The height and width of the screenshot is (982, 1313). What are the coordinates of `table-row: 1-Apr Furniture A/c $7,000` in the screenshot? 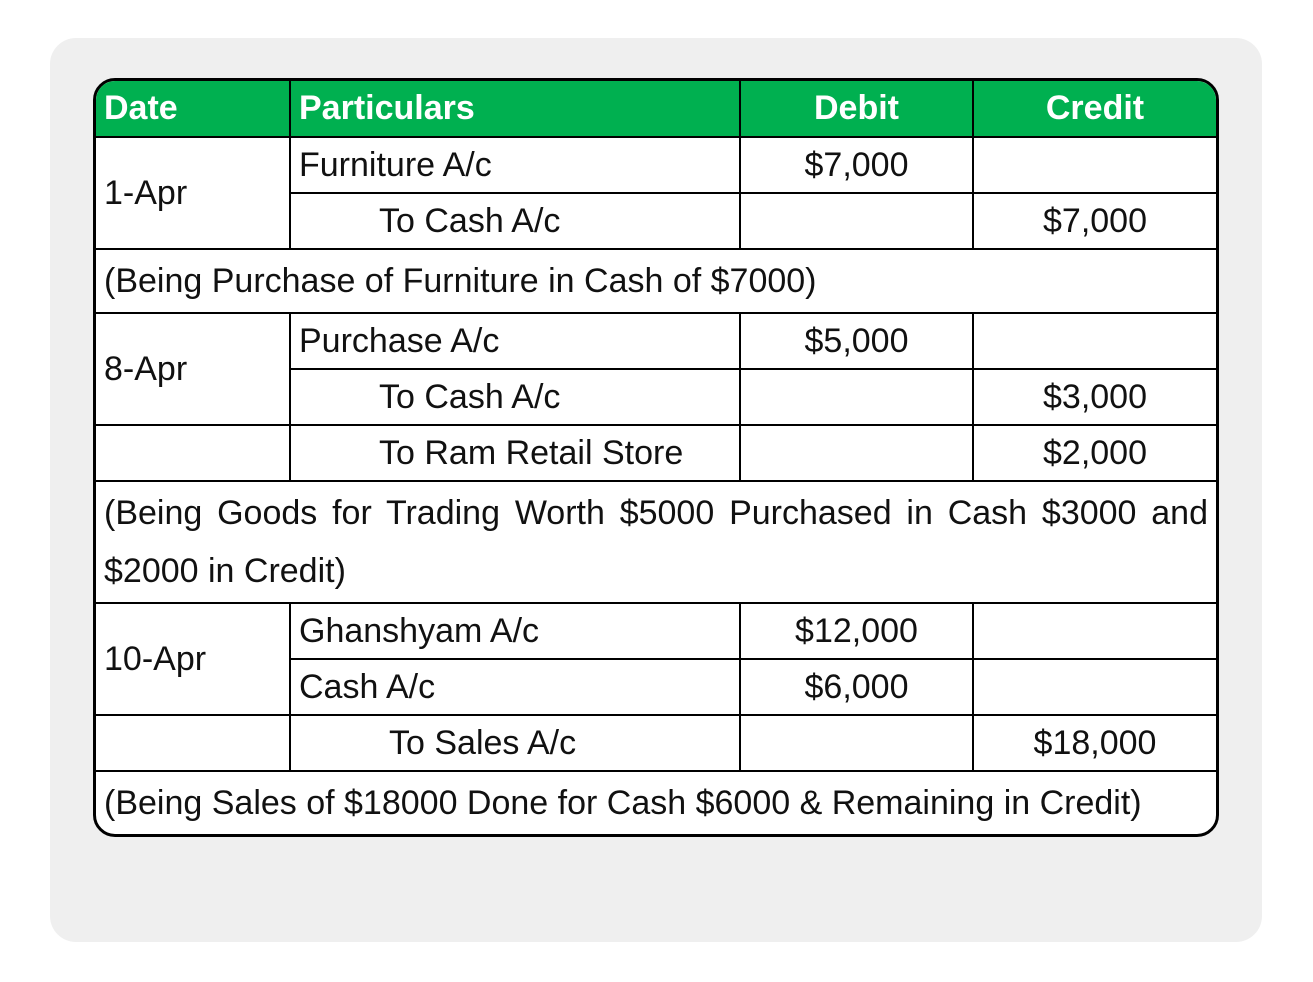 It's located at (656, 193).